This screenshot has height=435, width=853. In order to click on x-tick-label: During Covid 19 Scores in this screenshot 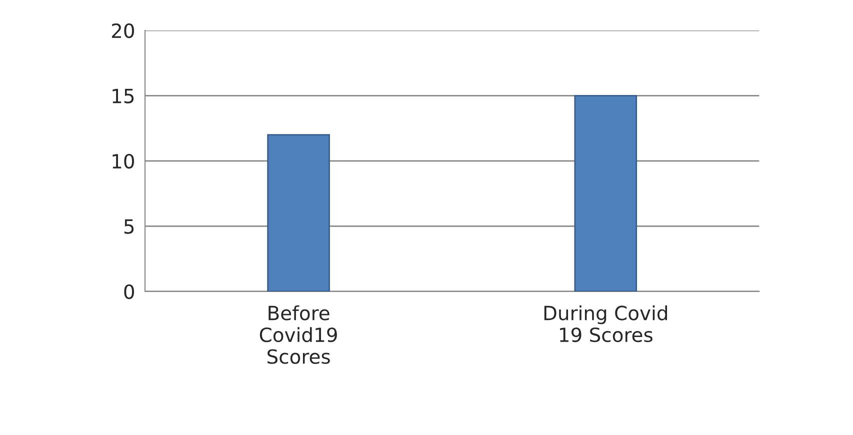, I will do `click(605, 323)`.